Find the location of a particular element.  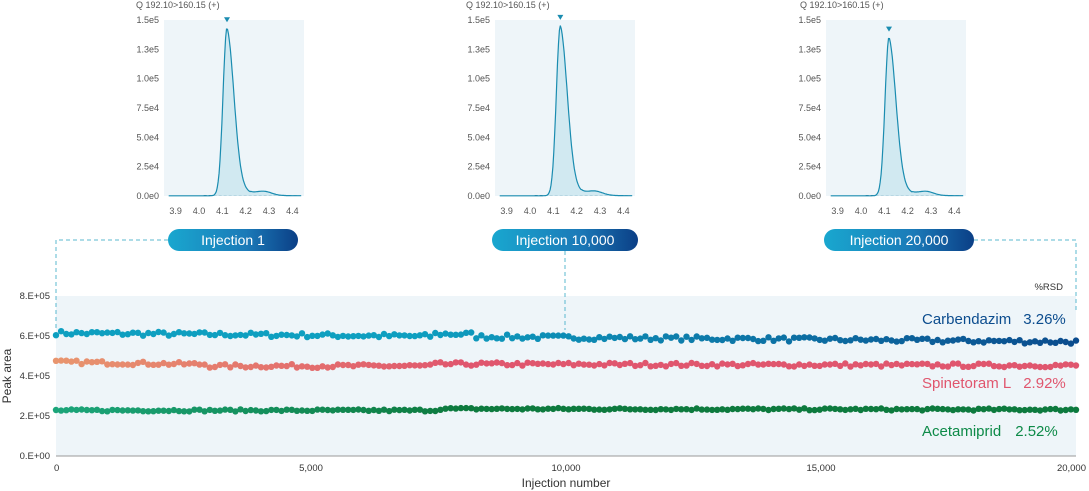

main-x-tick-label: 5,000 is located at coordinates (311, 468).